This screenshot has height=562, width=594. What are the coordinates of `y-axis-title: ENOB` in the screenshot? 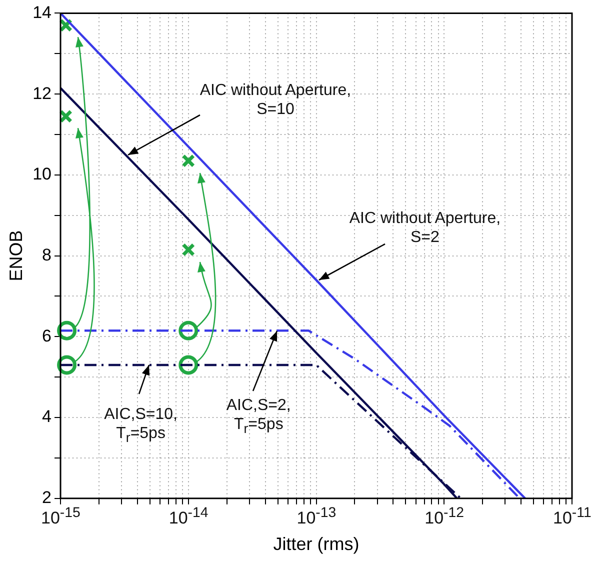 It's located at (16, 256).